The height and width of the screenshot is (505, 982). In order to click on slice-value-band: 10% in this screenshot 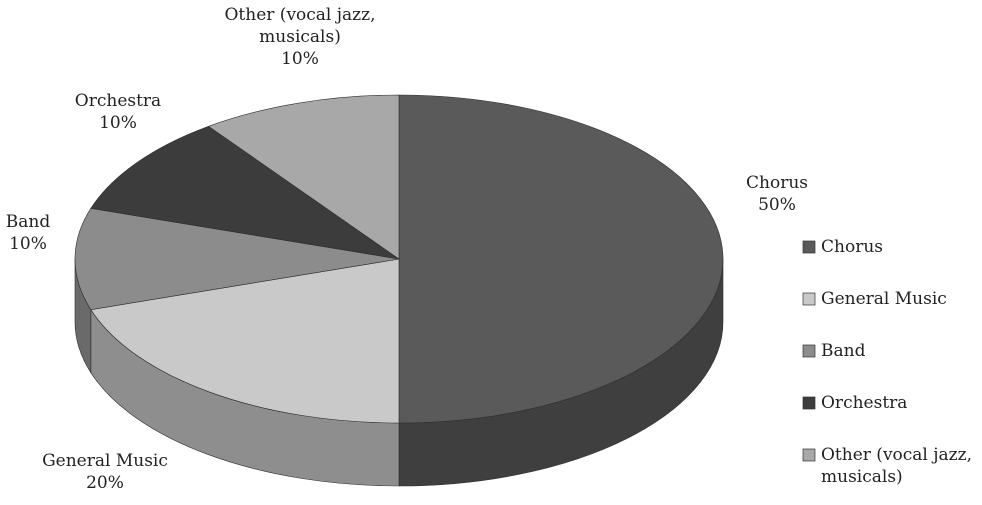, I will do `click(28, 244)`.